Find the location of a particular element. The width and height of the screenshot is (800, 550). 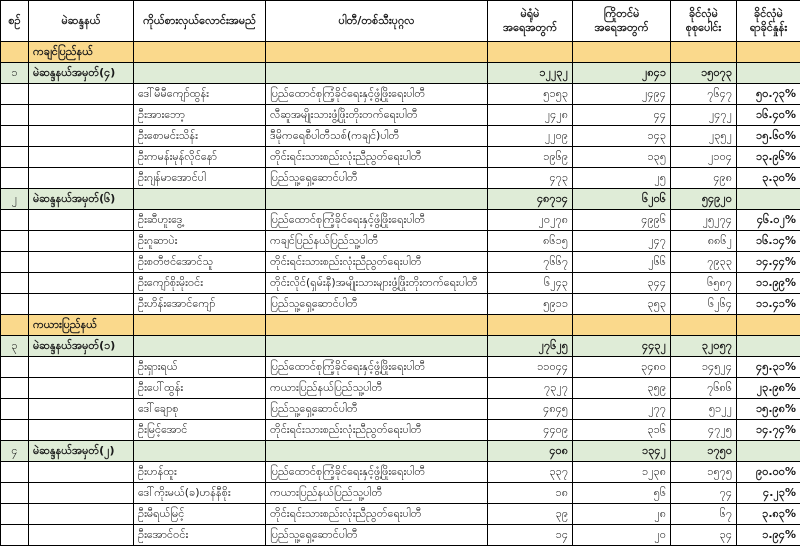

column-header-advance: ကြိုတင်မဲ အရေအတွက် is located at coordinates (621, 21).